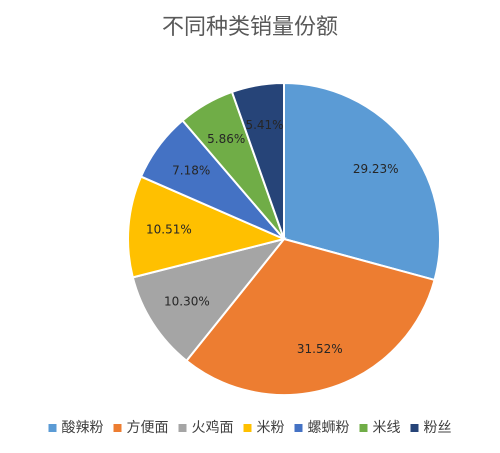 Image resolution: width=500 pixels, height=453 pixels. I want to click on legend-item-4: 米粉, so click(264, 428).